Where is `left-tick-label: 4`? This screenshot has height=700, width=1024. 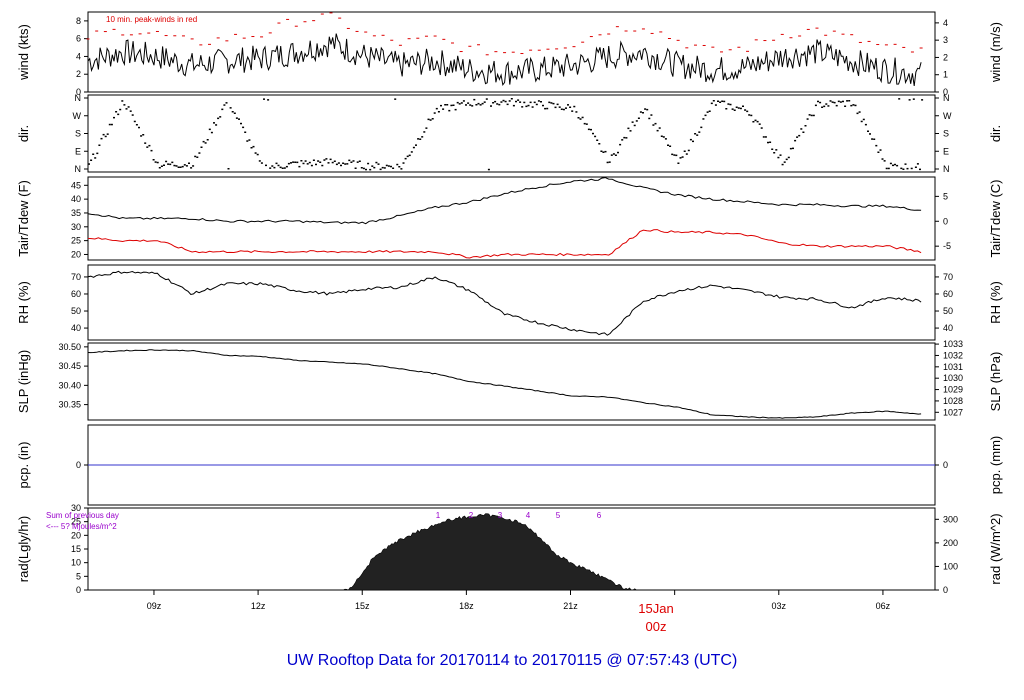
left-tick-label: 4 is located at coordinates (78, 56).